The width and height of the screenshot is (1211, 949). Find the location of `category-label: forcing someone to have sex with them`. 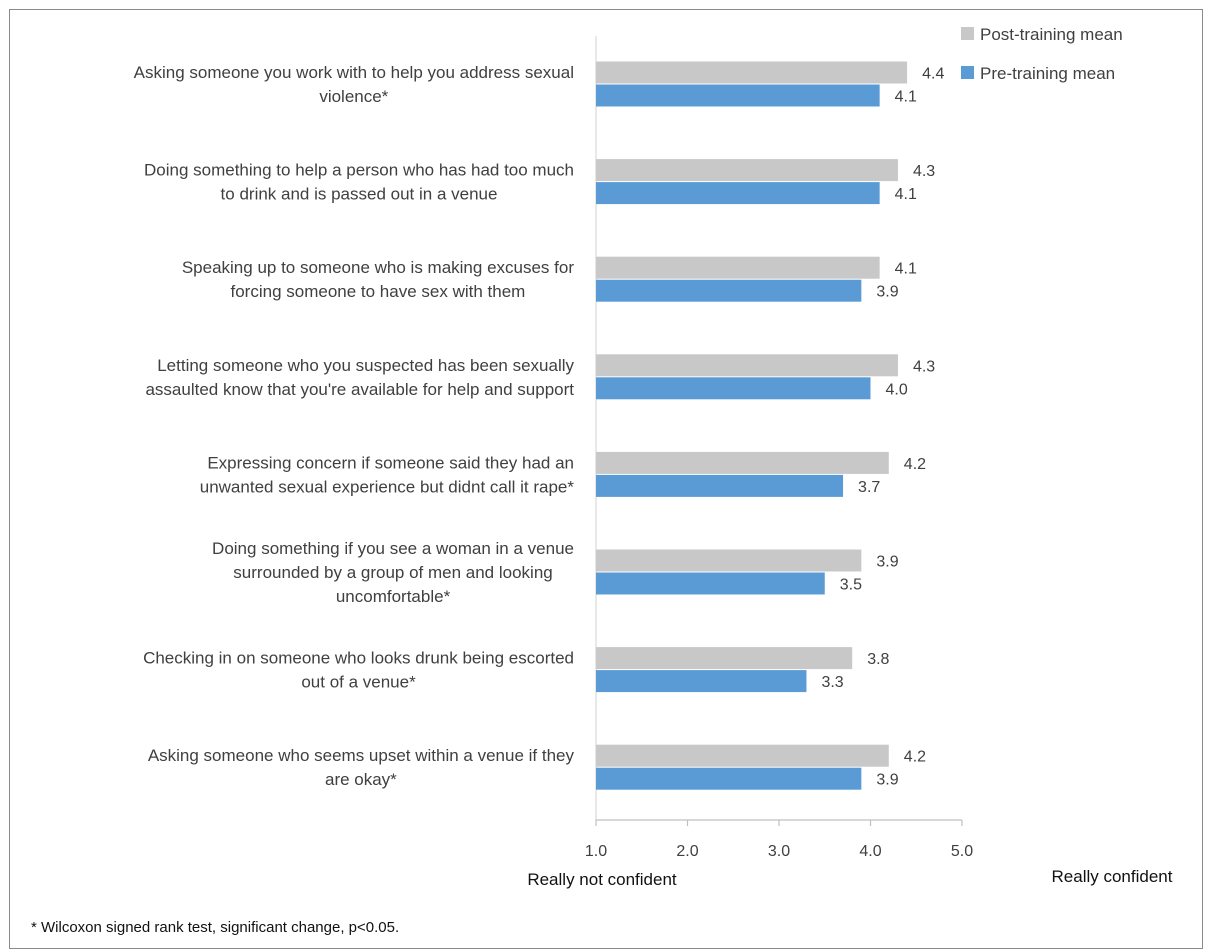

category-label: forcing someone to have sex with them is located at coordinates (378, 291).